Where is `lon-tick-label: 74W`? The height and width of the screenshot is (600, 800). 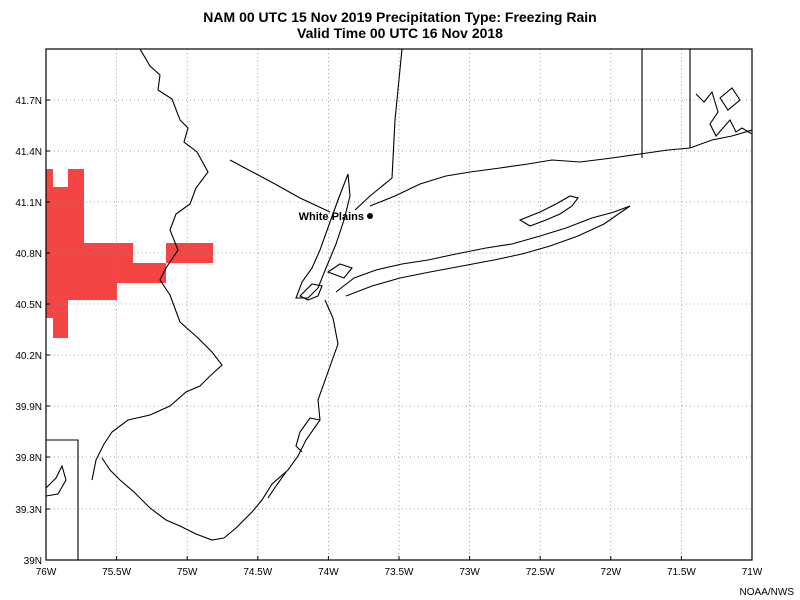 lon-tick-label: 74W is located at coordinates (328, 572).